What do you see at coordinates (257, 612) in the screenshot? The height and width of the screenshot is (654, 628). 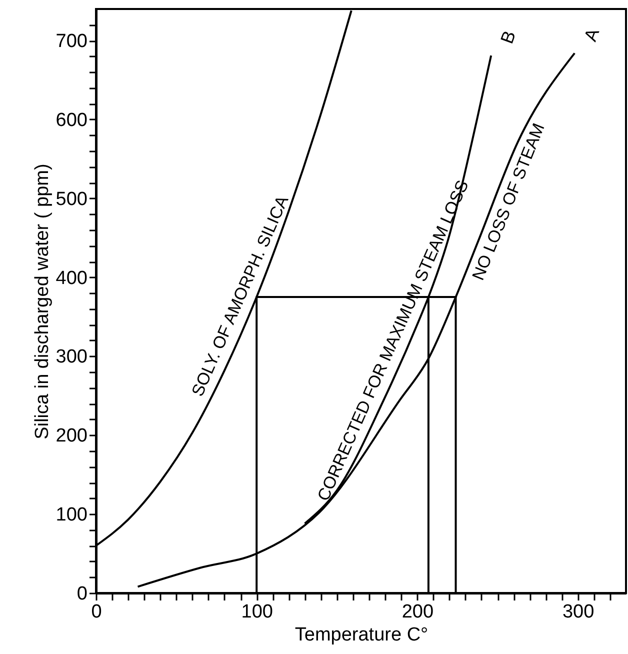 I see `x-tick-label: 100` at bounding box center [257, 612].